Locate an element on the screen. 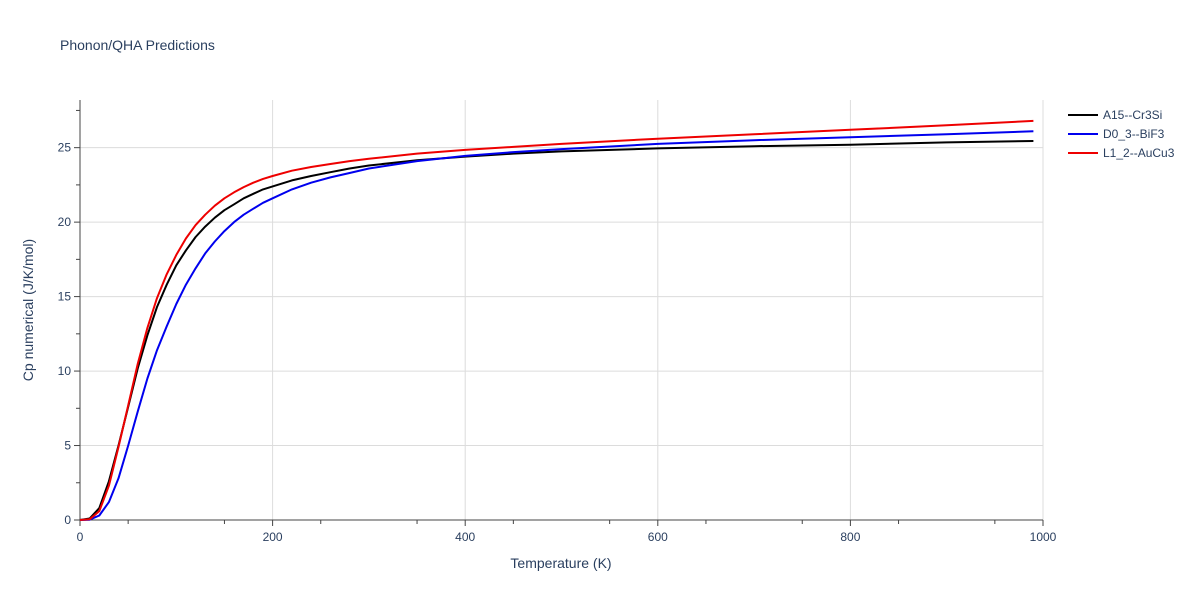 The image size is (1200, 600). x-ticks: 0 200 400 600 800 1000 is located at coordinates (567, 532).